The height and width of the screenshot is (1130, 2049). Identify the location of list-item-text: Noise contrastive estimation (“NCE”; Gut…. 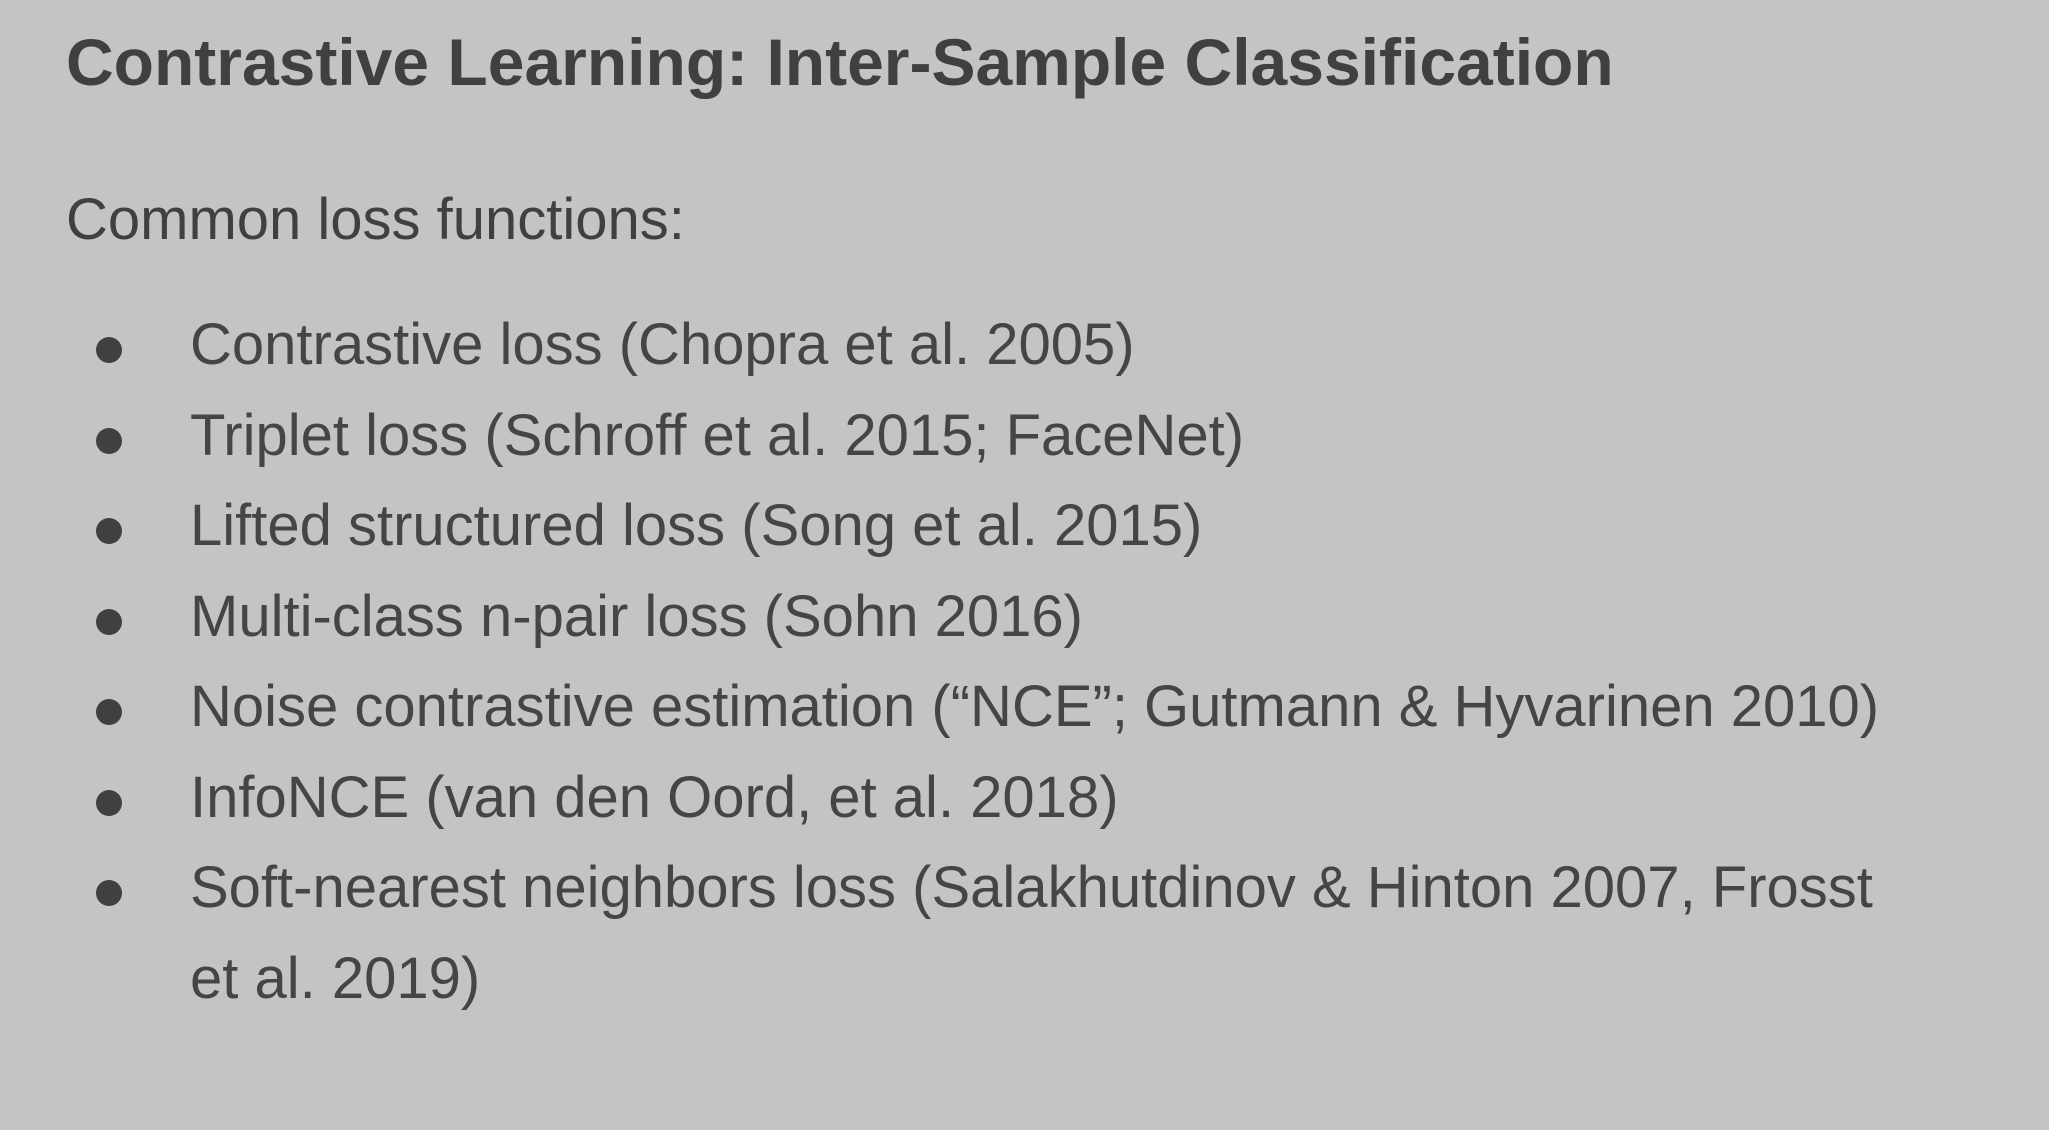
(1035, 706).